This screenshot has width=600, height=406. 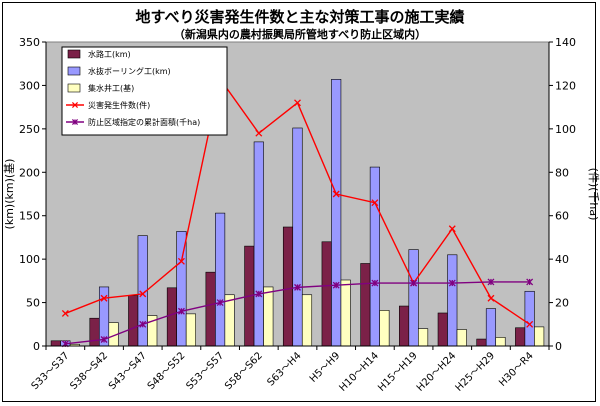 What do you see at coordinates (300, 17) in the screenshot?
I see `chart-title: 地すべり災害発生件数と主な対策工事の施工実績` at bounding box center [300, 17].